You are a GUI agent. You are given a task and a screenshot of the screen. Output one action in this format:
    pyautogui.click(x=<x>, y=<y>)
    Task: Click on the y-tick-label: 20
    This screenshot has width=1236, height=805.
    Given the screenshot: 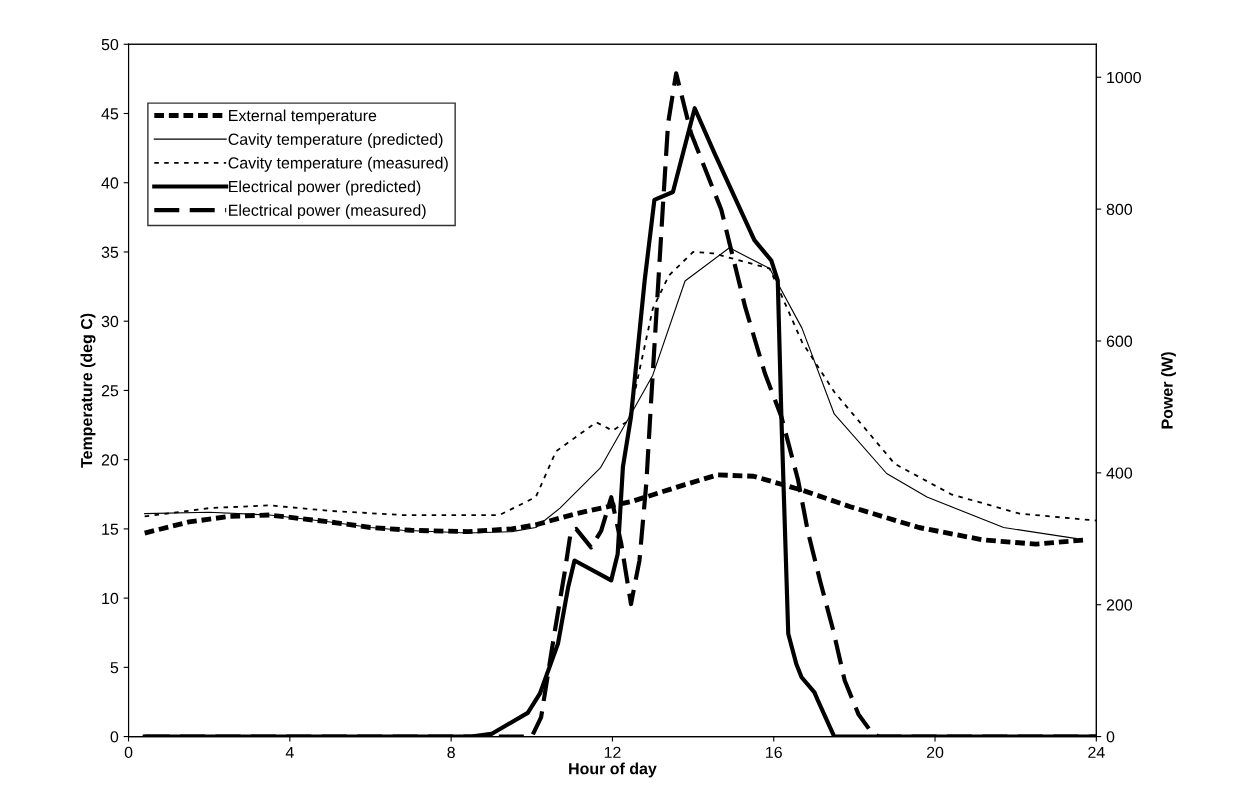 What is the action you would take?
    pyautogui.click(x=110, y=460)
    